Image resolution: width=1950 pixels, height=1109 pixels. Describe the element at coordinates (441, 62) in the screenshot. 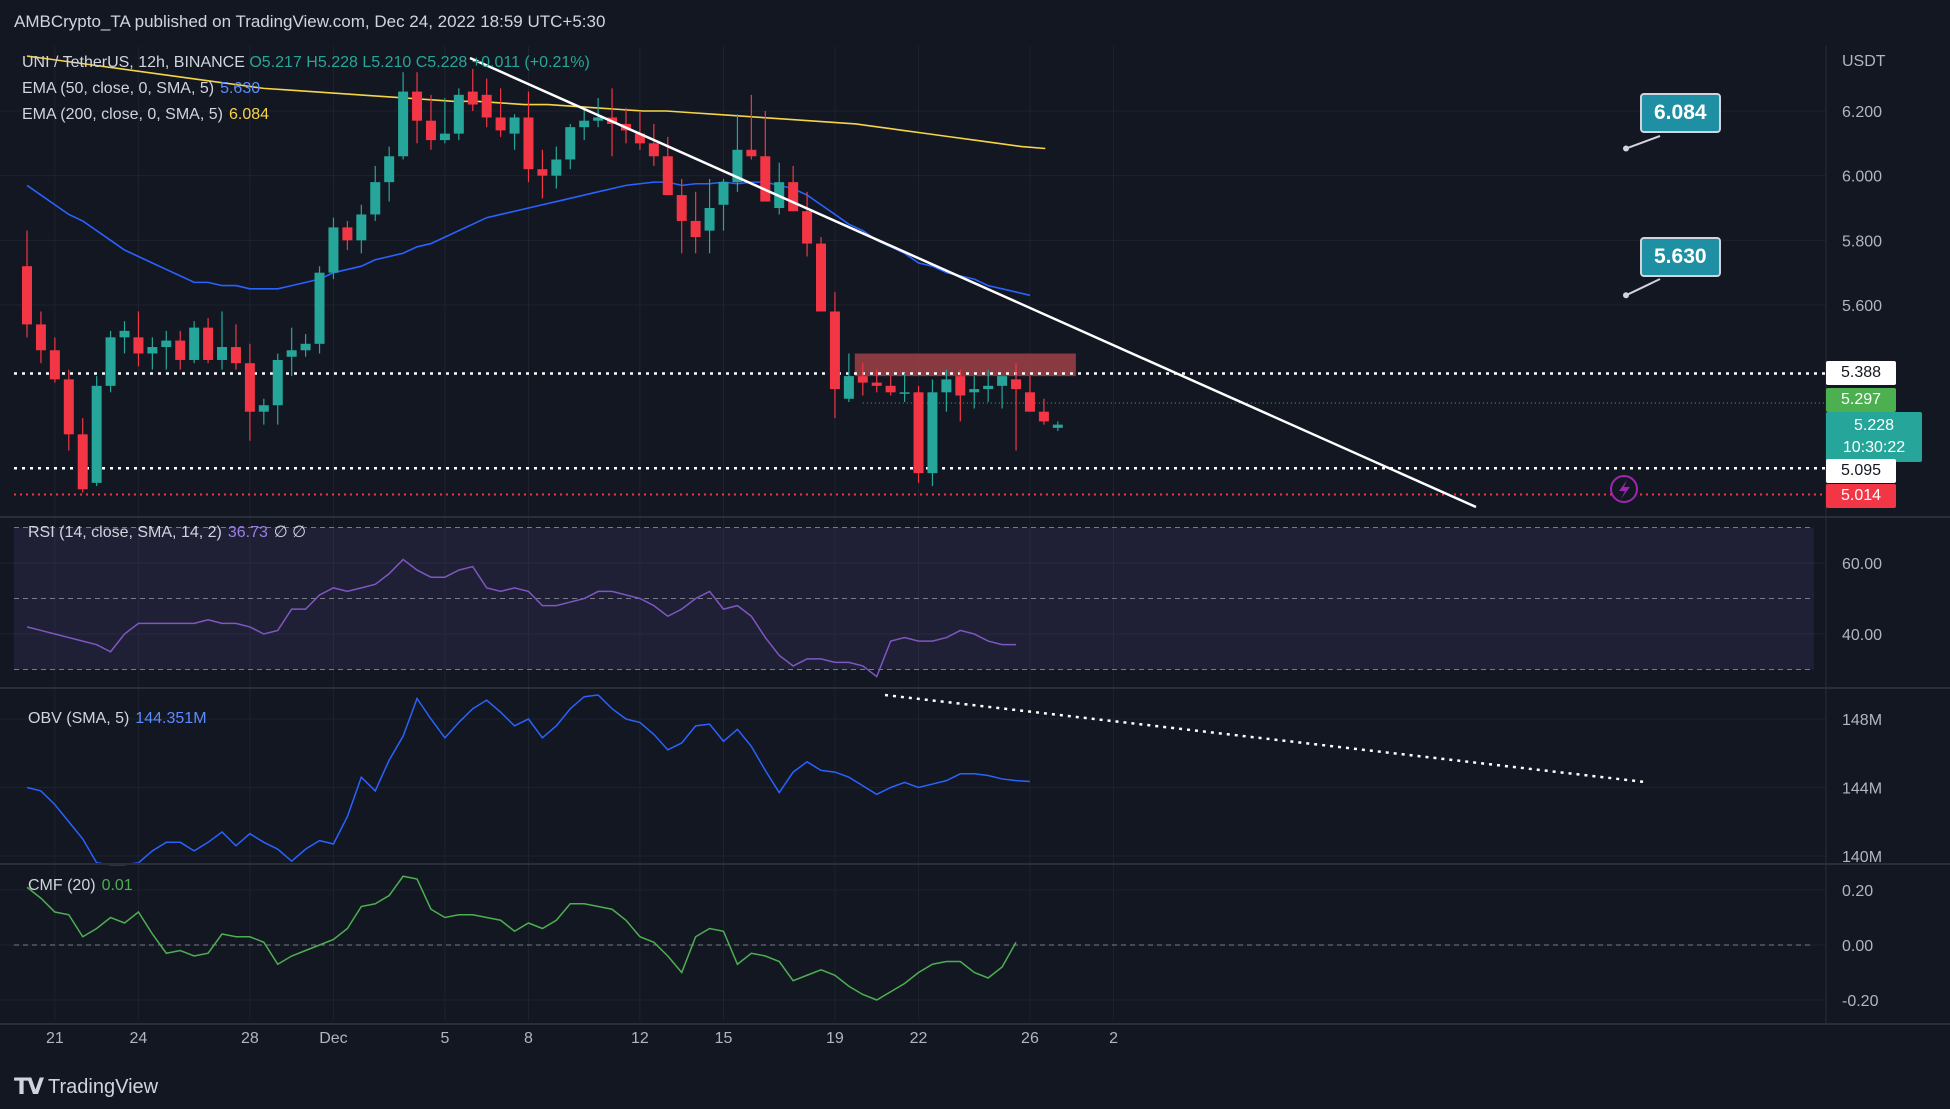

I see `ohlc-close: C5.228` at that location.